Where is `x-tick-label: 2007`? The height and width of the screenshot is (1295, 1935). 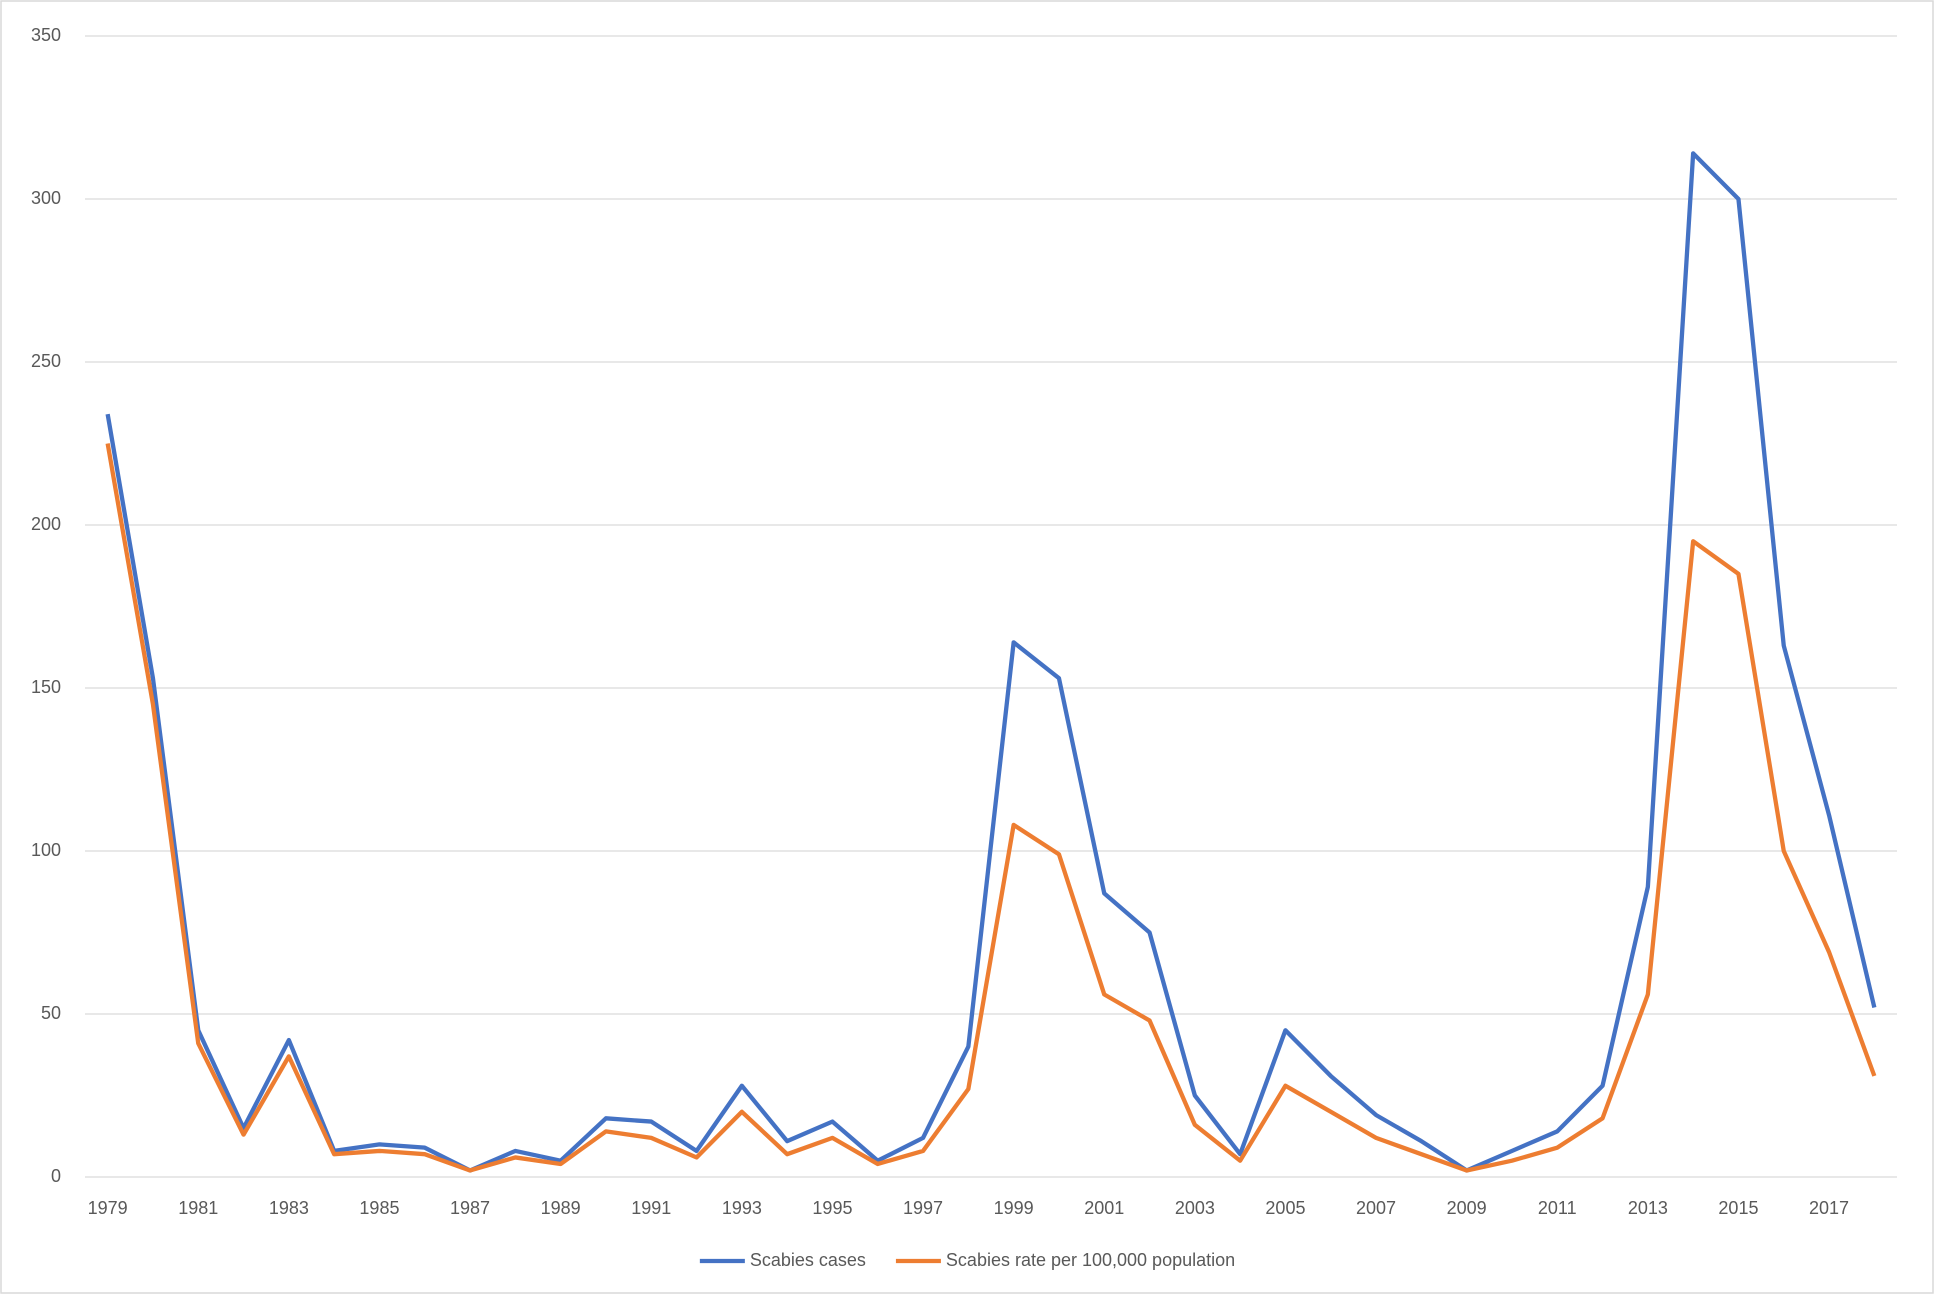 x-tick-label: 2007 is located at coordinates (1376, 1208).